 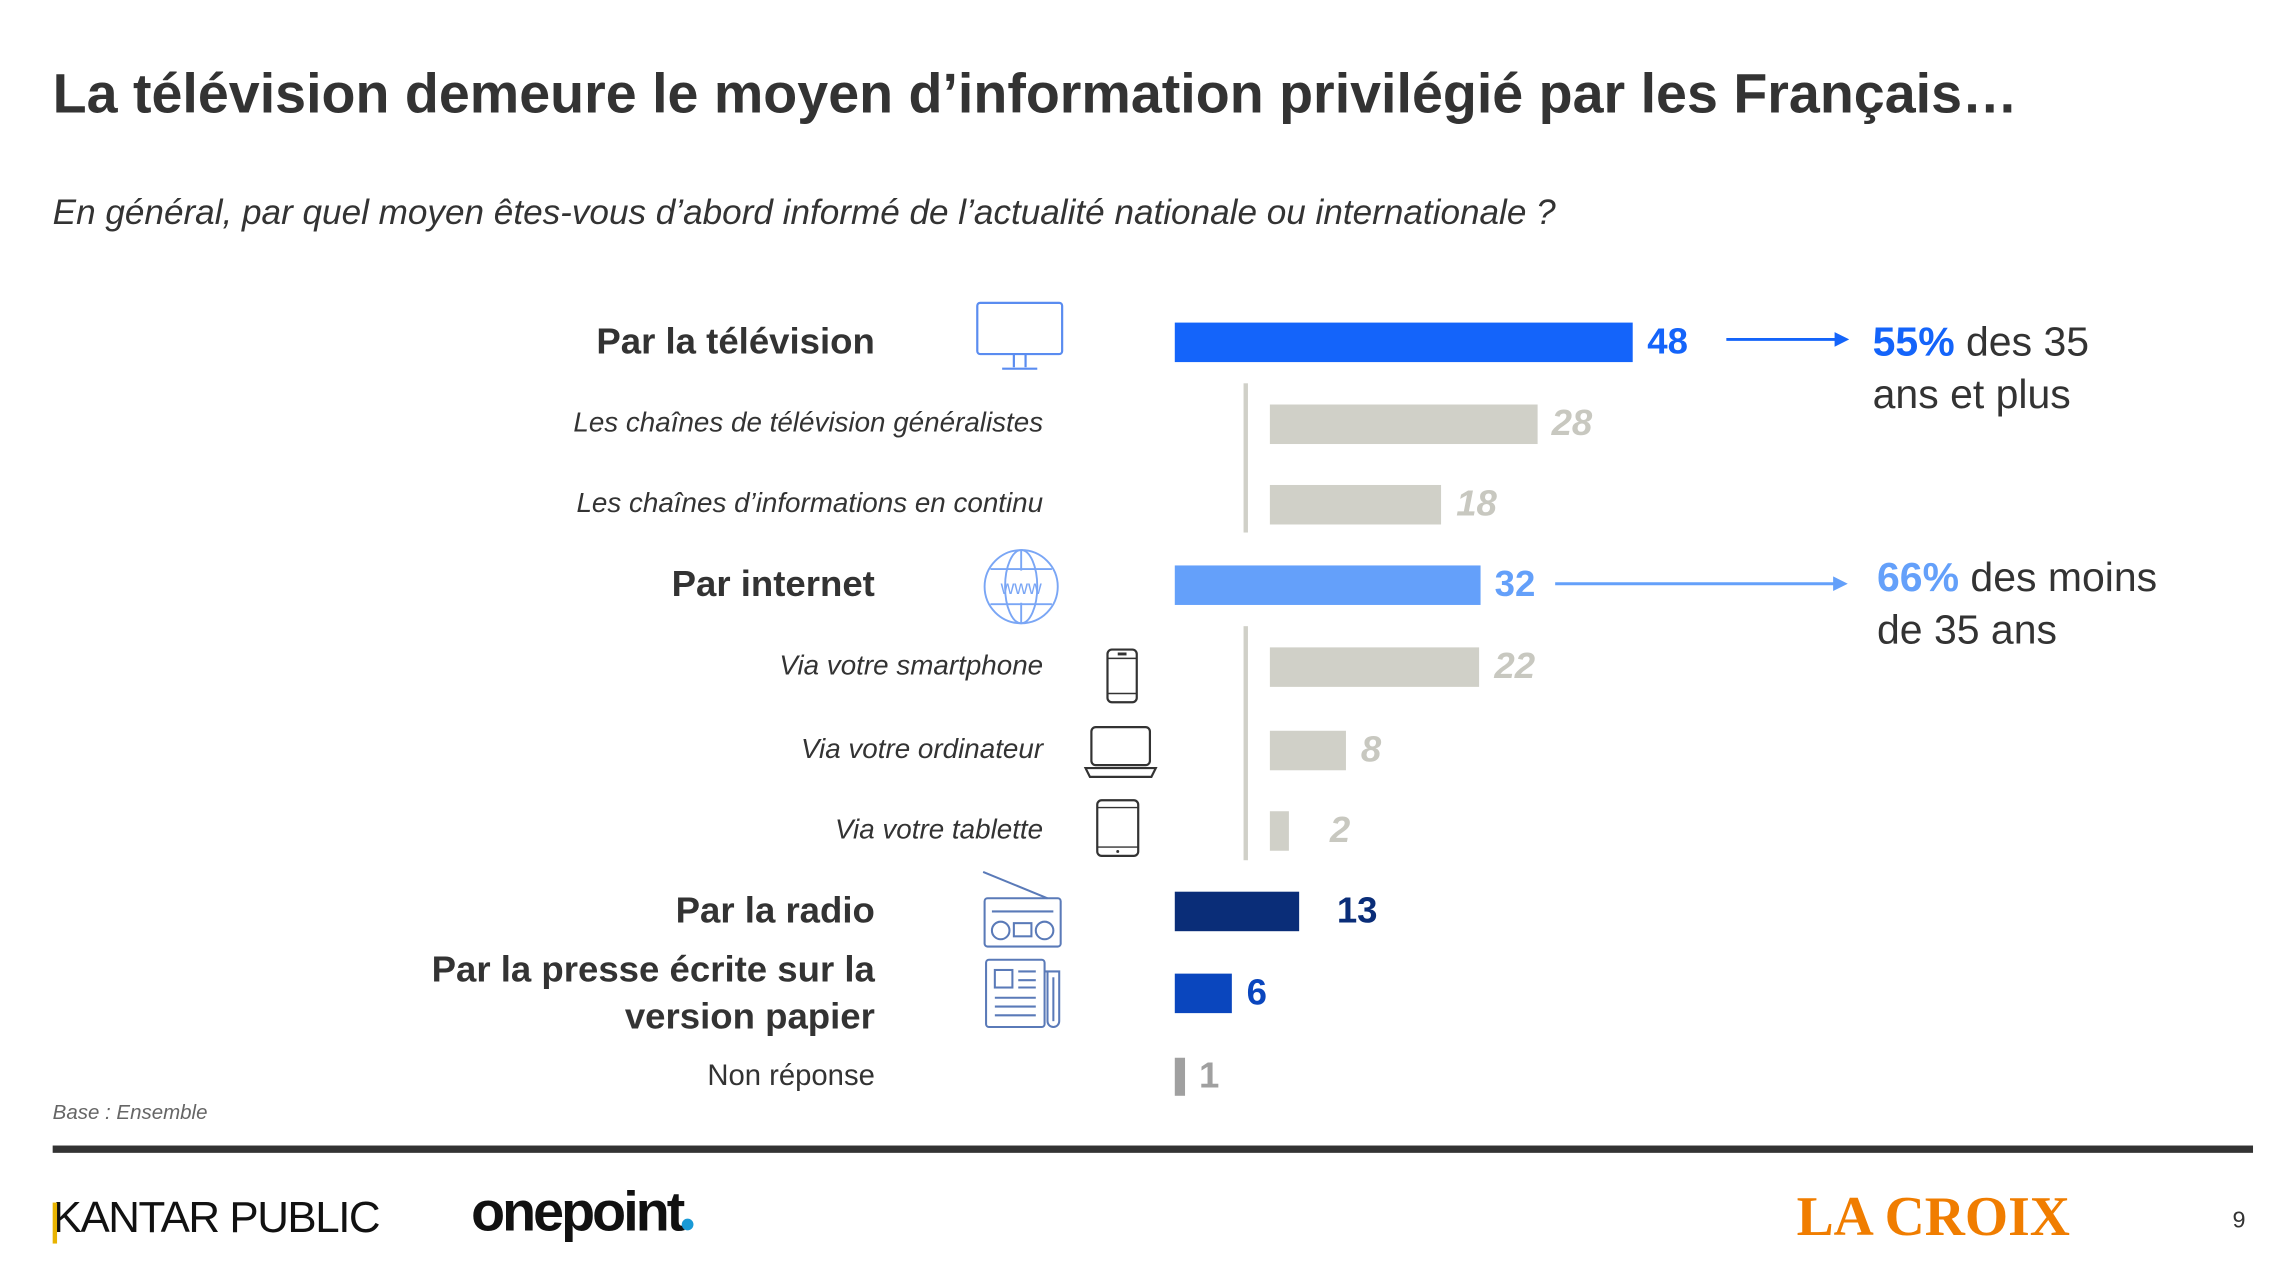 I want to click on tv-subgroup-line, so click(x=1245, y=458).